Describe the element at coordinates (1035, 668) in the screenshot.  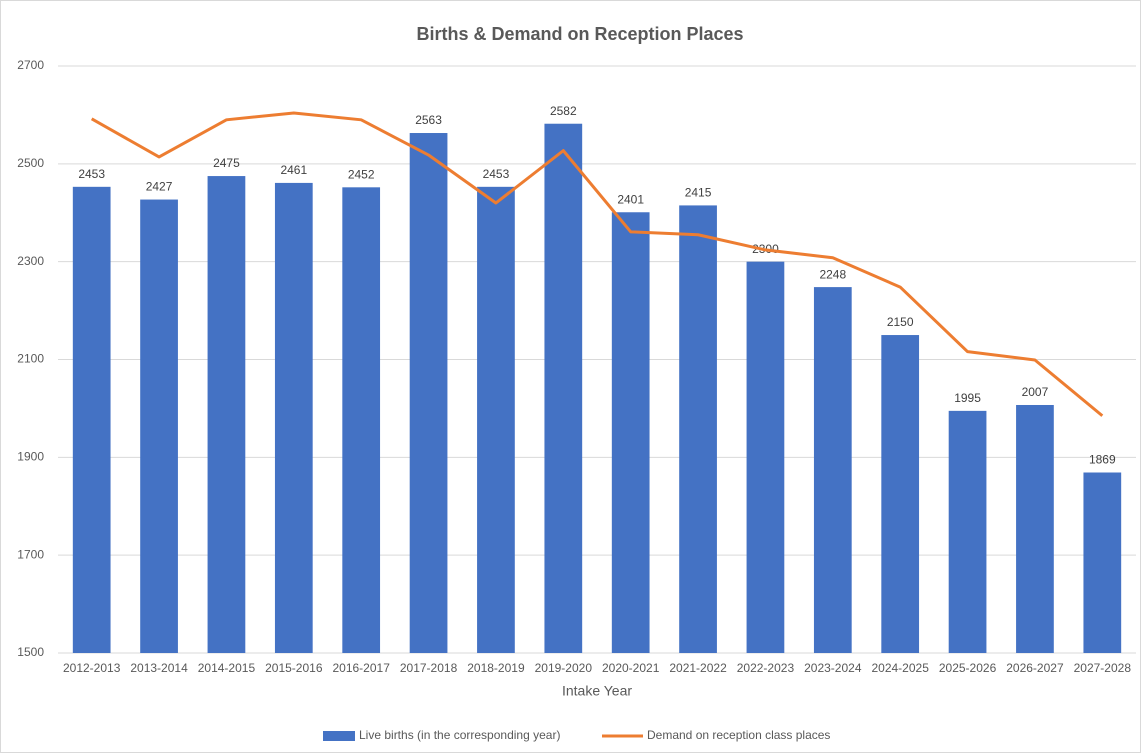
I see `x-tick-label: 2026-2027` at that location.